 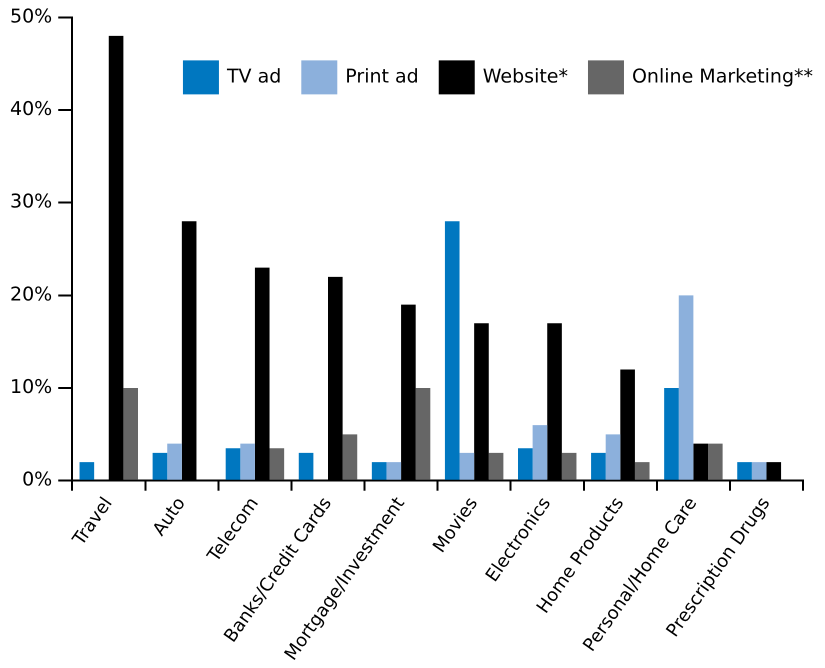 I want to click on y-tick-label: 50%, so click(x=31, y=16).